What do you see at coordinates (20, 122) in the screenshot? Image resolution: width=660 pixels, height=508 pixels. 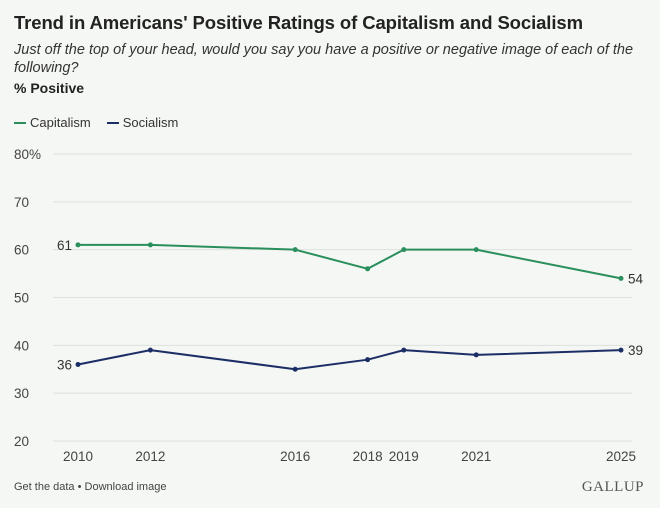 I see `legend-swatch-capitalism` at bounding box center [20, 122].